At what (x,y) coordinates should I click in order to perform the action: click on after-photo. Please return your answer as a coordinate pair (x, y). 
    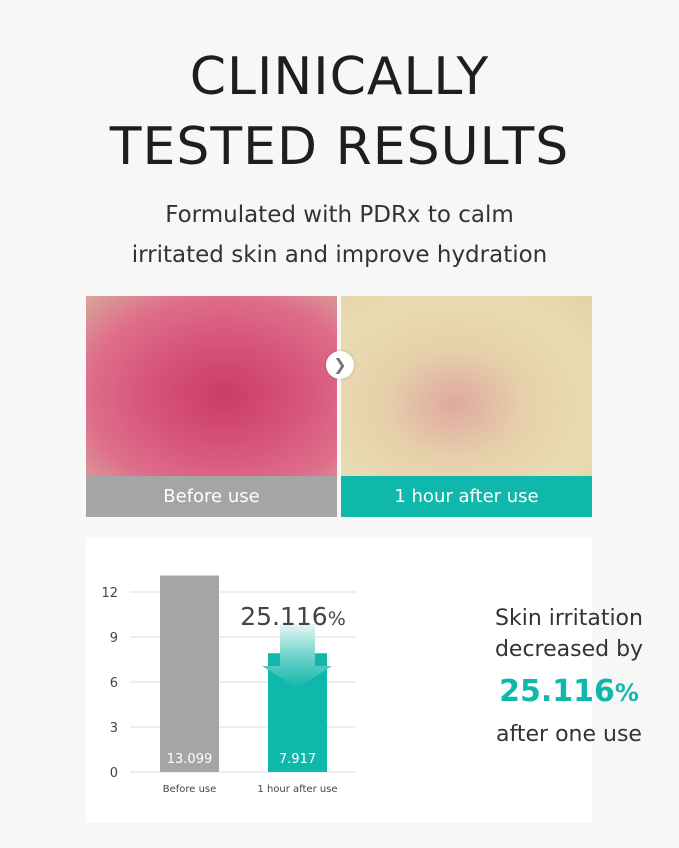
    Looking at the image, I should click on (466, 386).